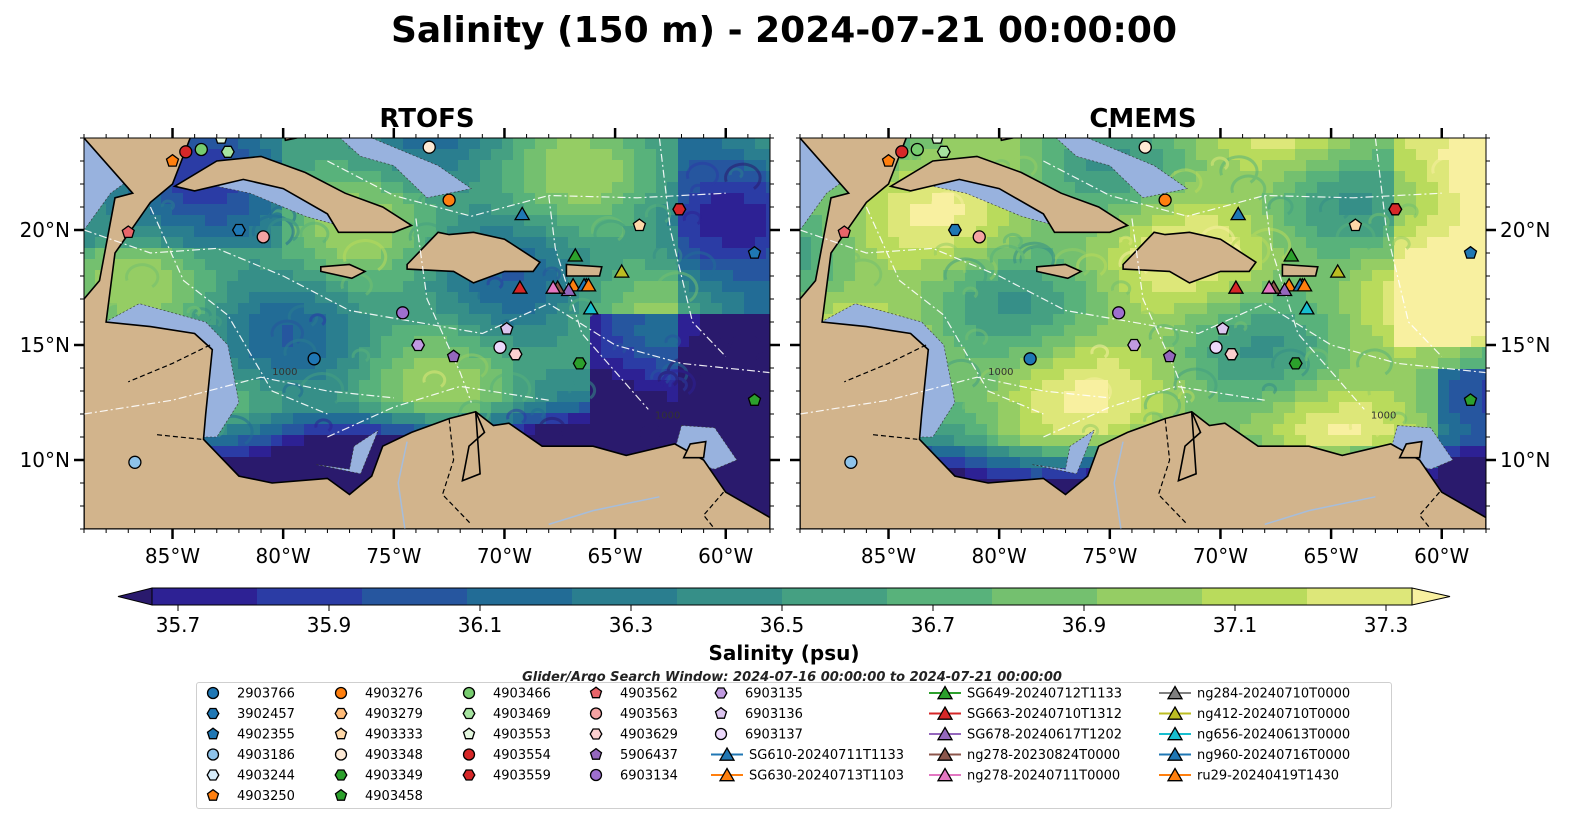 The width and height of the screenshot is (1584, 829). I want to click on legend-label: SG630-20240713T1103, so click(826, 776).